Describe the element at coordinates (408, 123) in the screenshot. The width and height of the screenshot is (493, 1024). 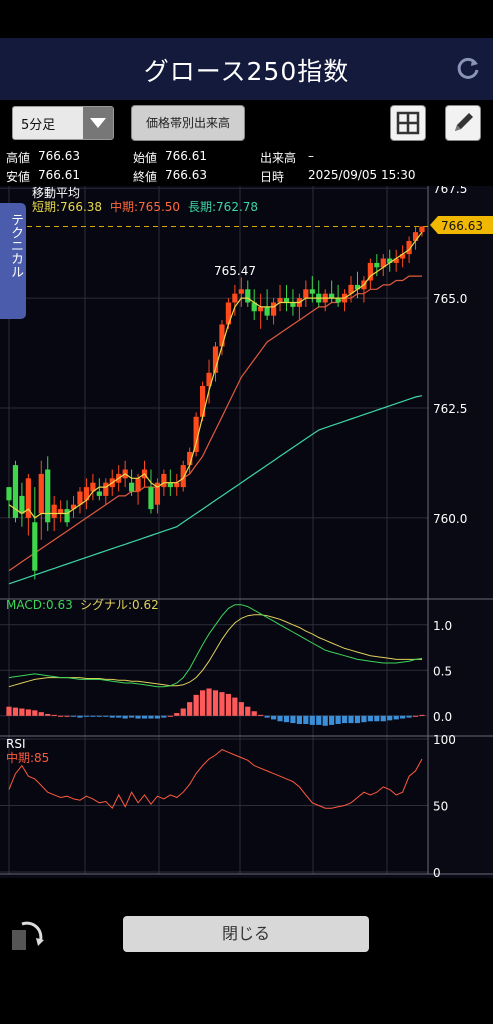
I see `layout-grid-button` at that location.